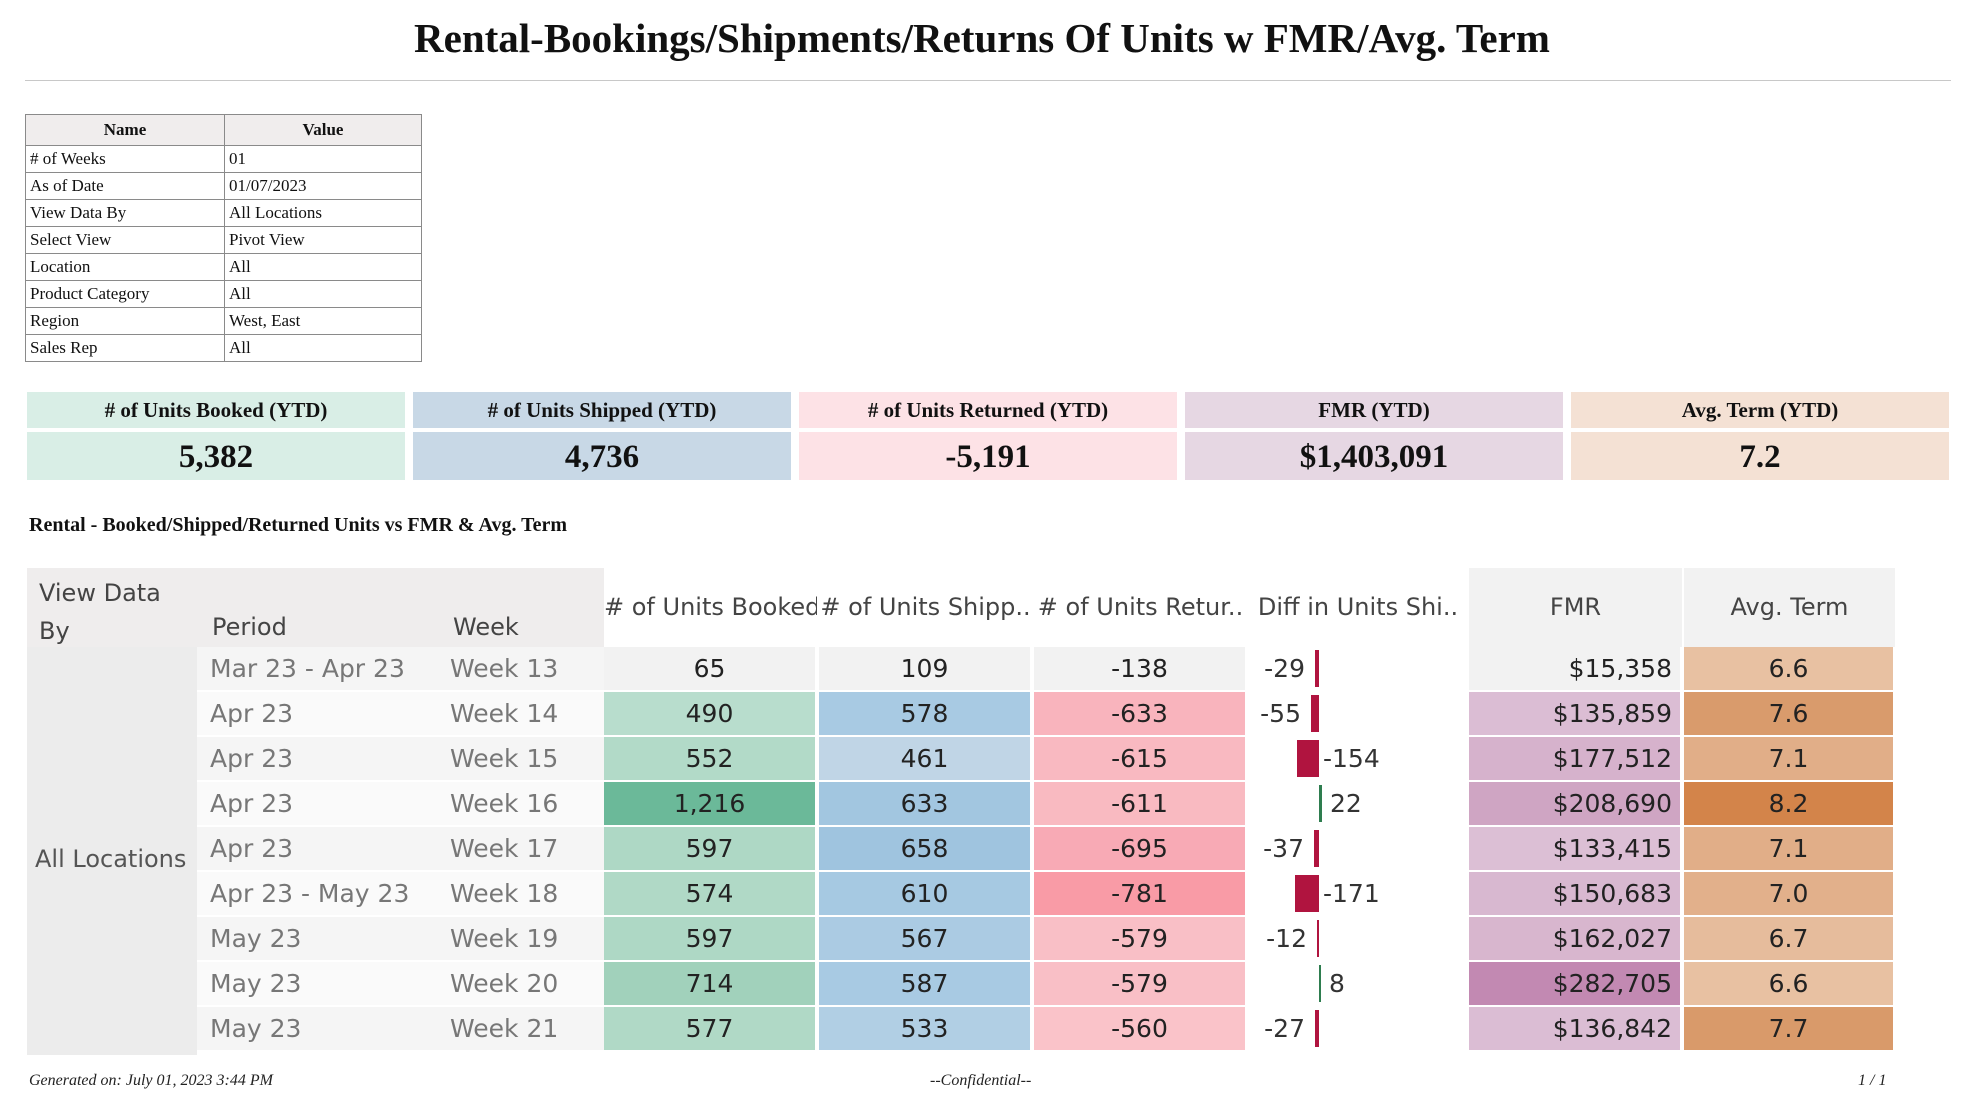 The width and height of the screenshot is (1964, 1106). I want to click on kpi-value: 7.2, so click(1760, 456).